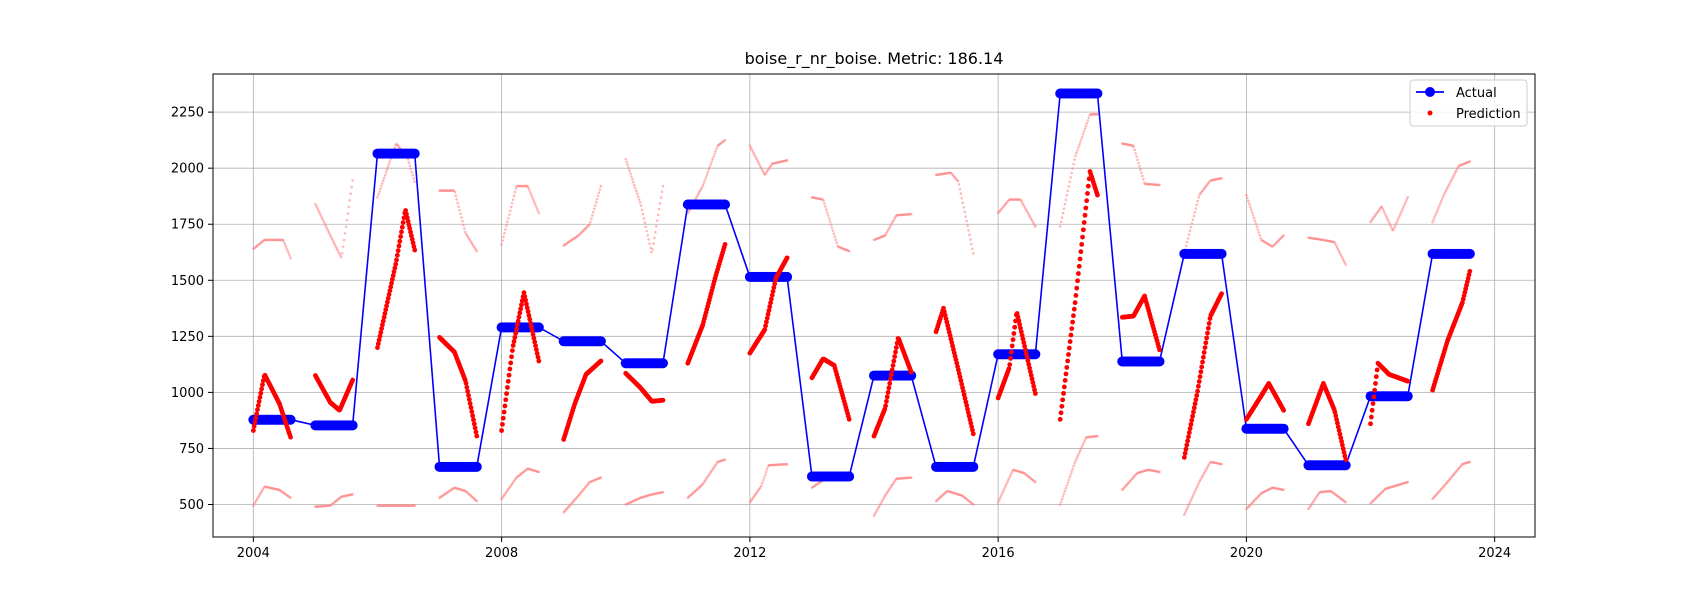  What do you see at coordinates (192, 309) in the screenshot?
I see `y-axis: 500 750 1000 1250 1500 1750 2000 2250` at bounding box center [192, 309].